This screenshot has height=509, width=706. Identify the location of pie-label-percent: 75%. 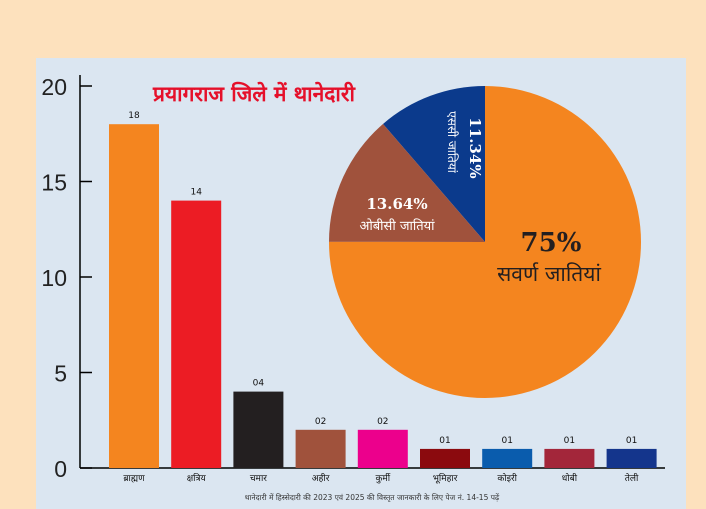
(551, 243).